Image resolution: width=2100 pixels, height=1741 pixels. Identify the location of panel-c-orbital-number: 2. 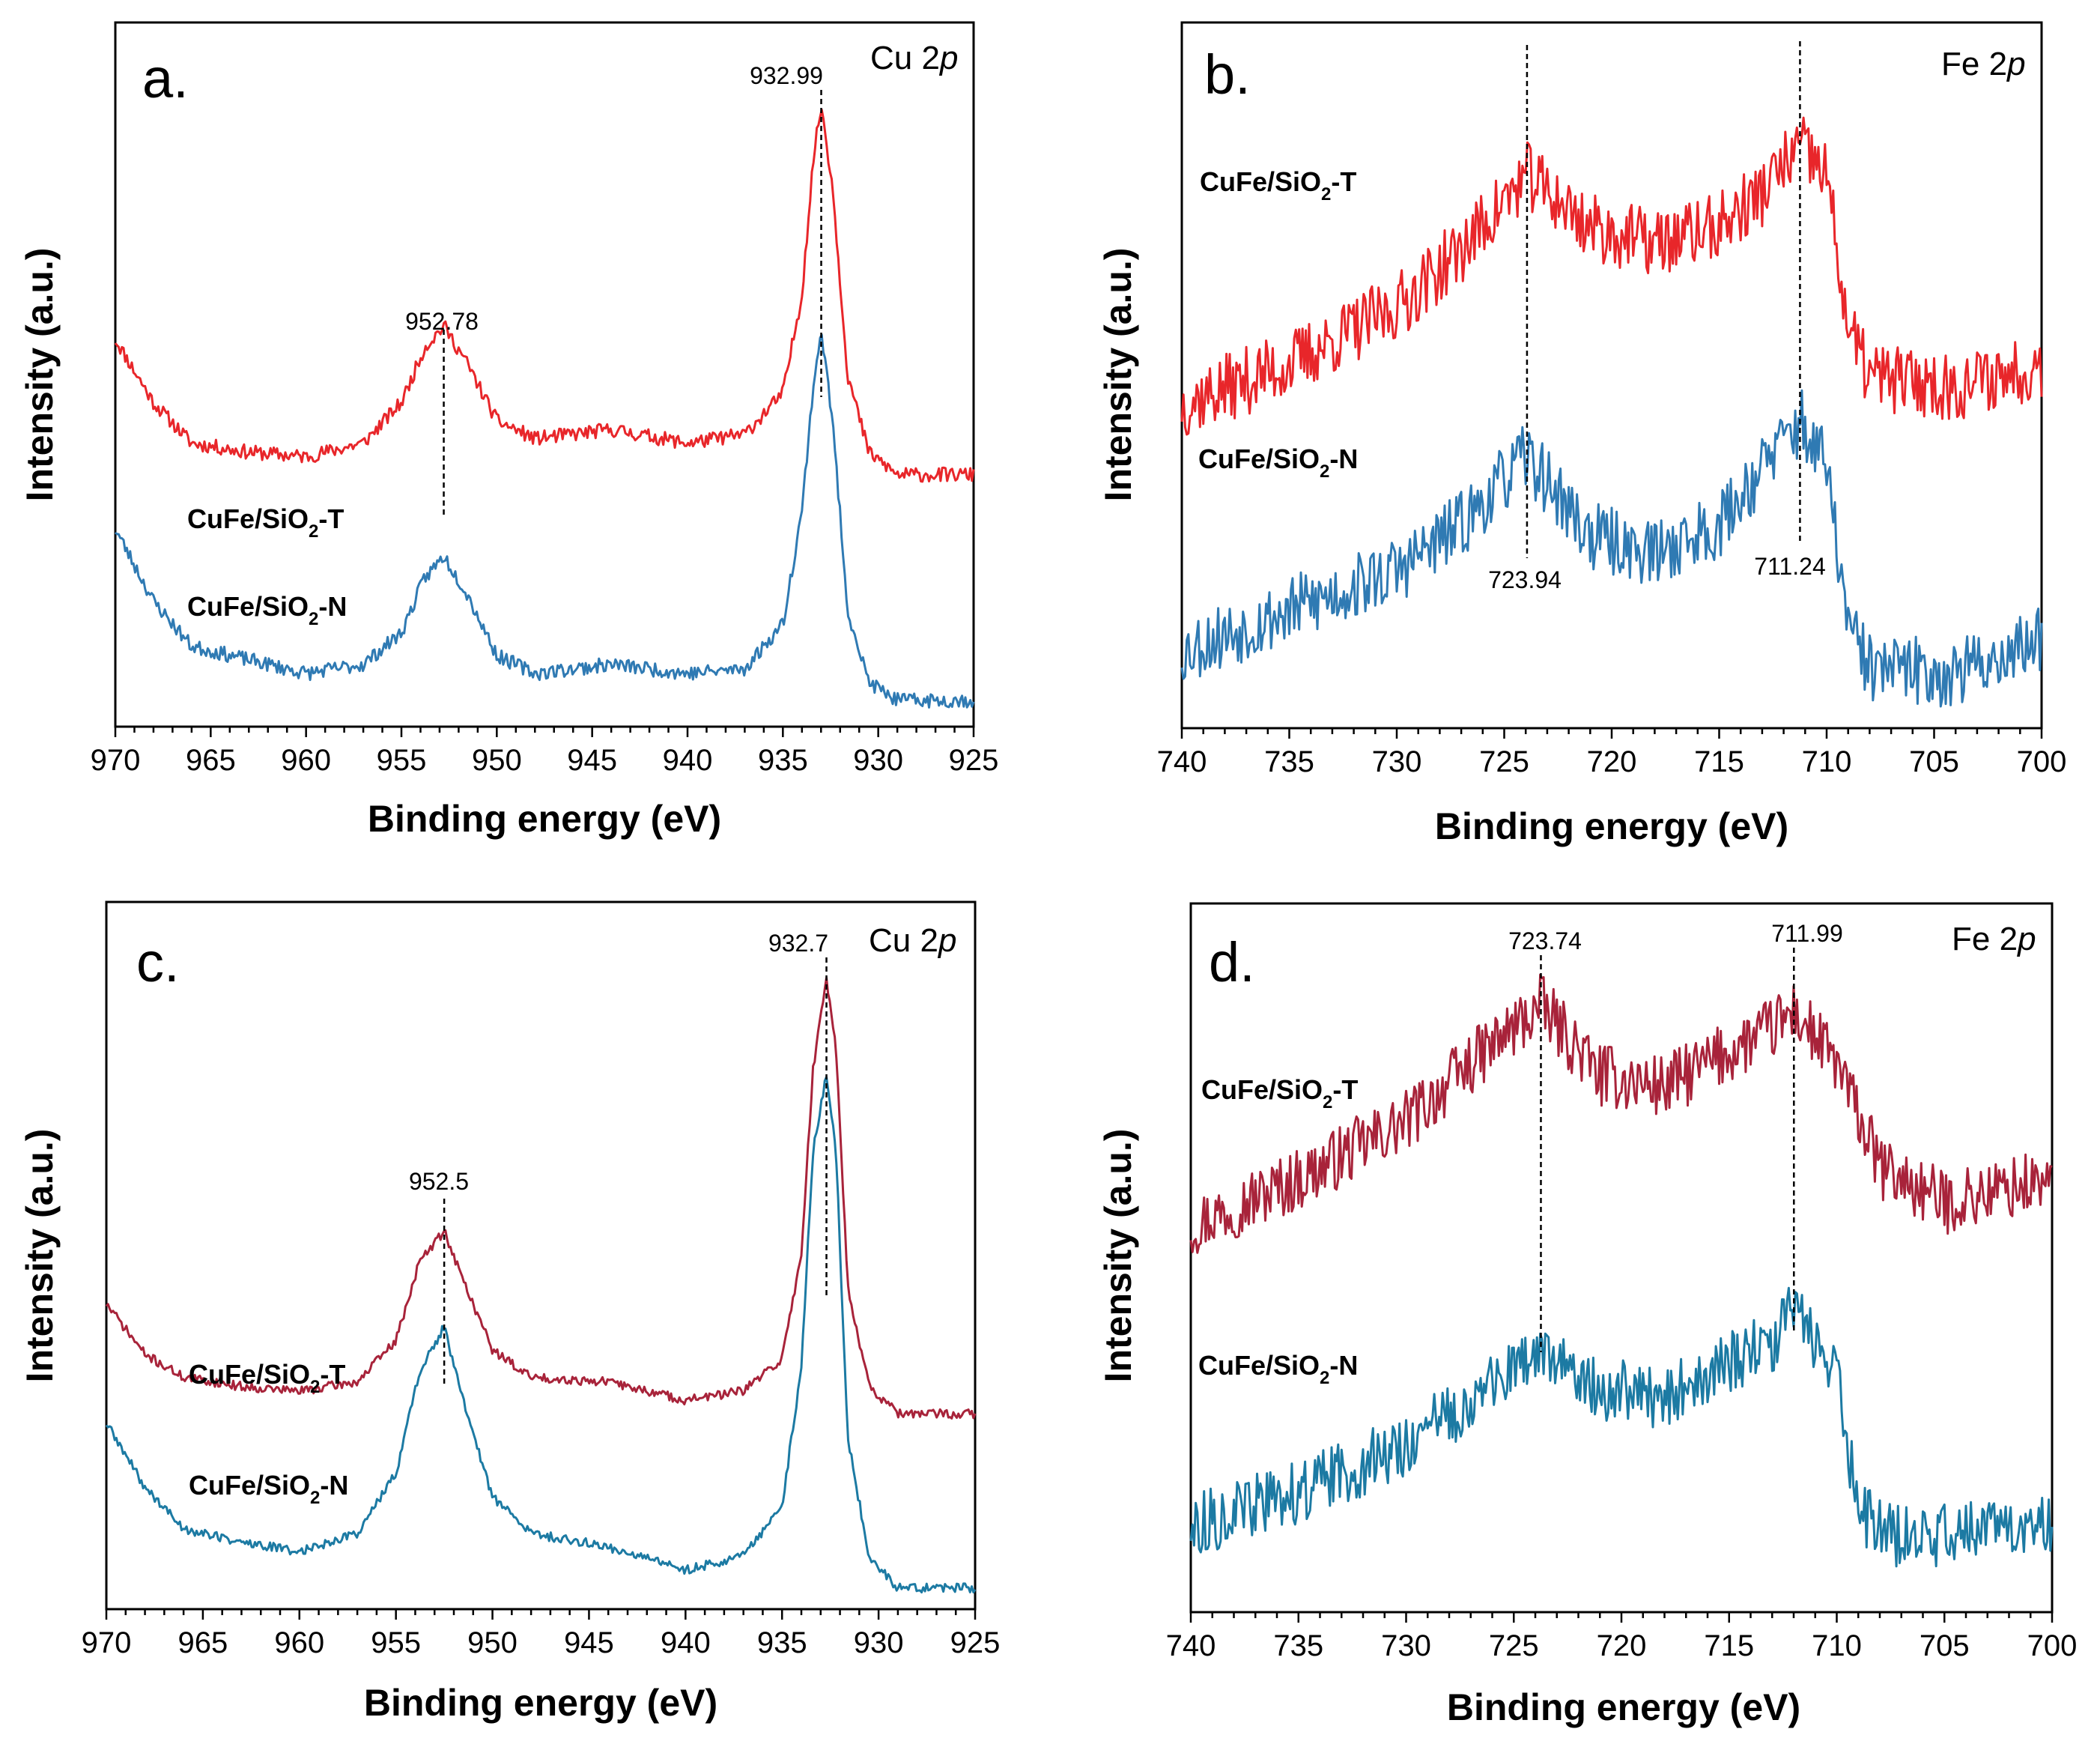
(929, 940).